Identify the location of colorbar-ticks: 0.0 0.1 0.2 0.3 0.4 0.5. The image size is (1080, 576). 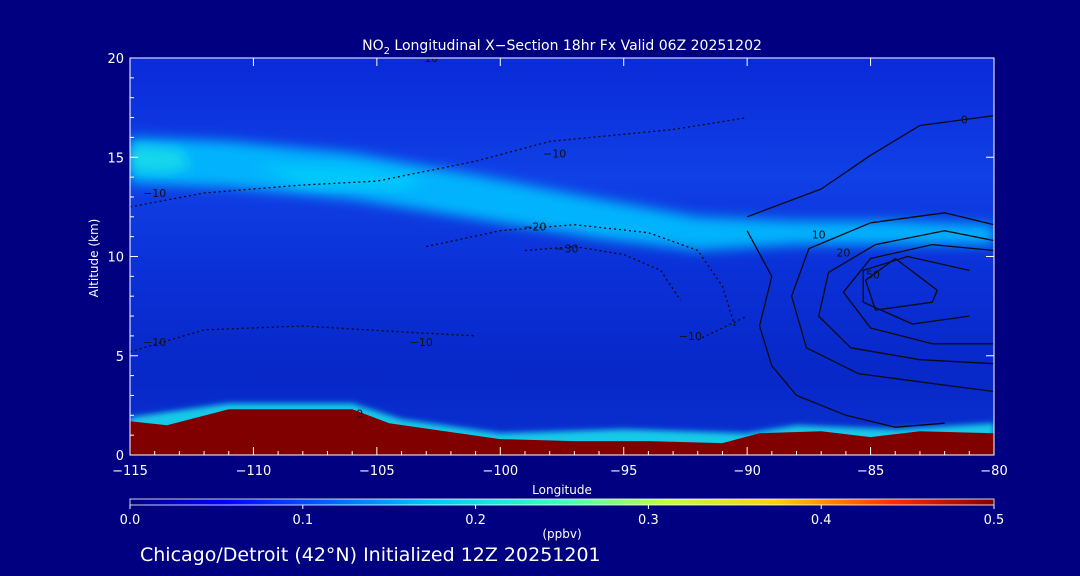
(562, 516).